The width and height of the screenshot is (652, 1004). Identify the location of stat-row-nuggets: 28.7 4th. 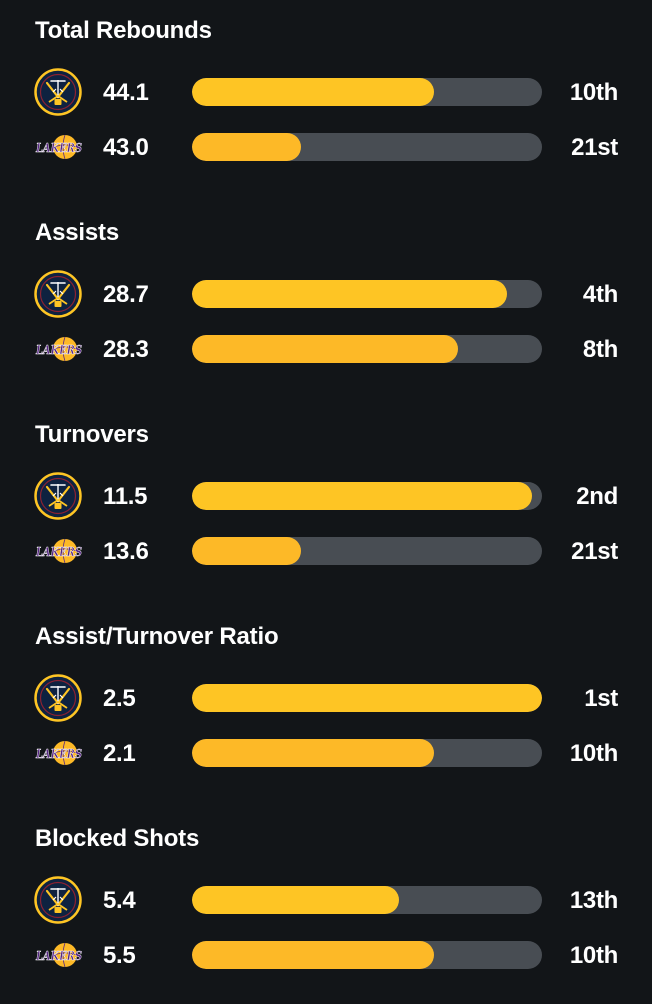
(326, 294).